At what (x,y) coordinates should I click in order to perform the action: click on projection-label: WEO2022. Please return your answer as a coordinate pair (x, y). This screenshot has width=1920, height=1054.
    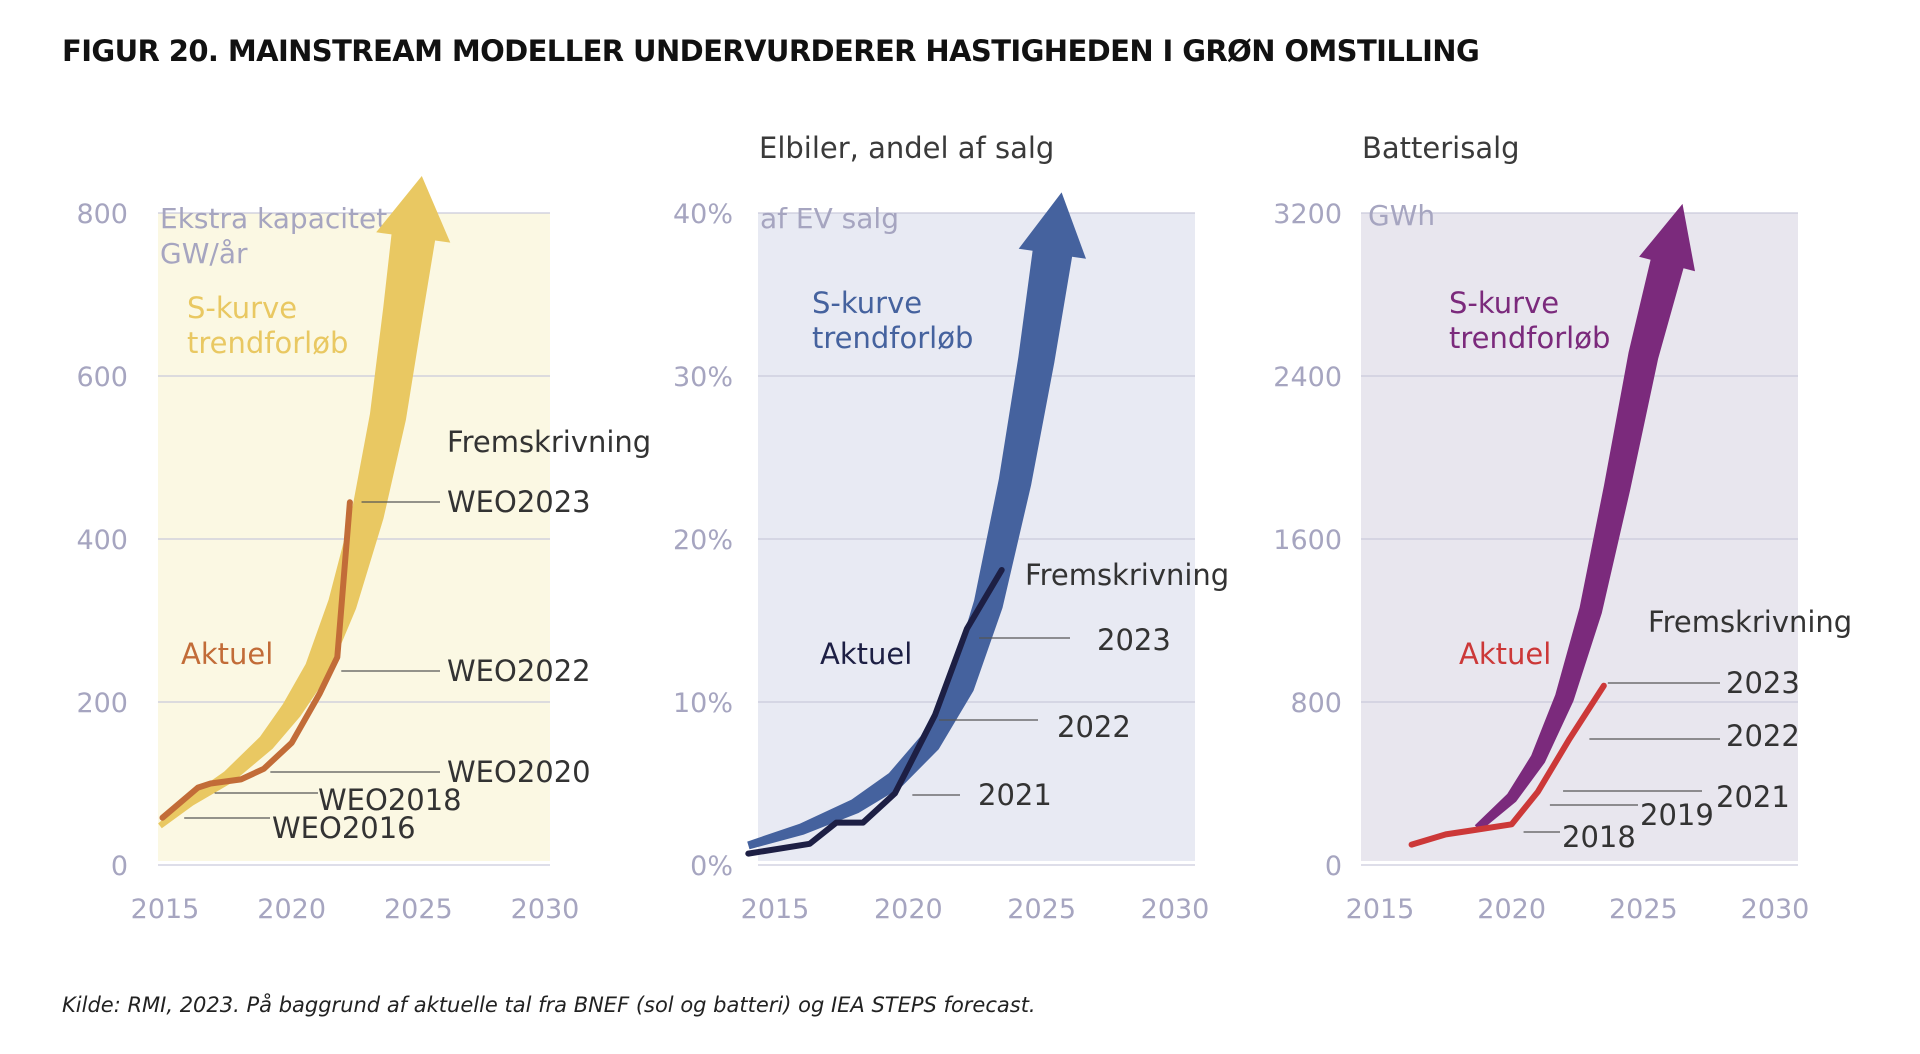
    Looking at the image, I should click on (519, 671).